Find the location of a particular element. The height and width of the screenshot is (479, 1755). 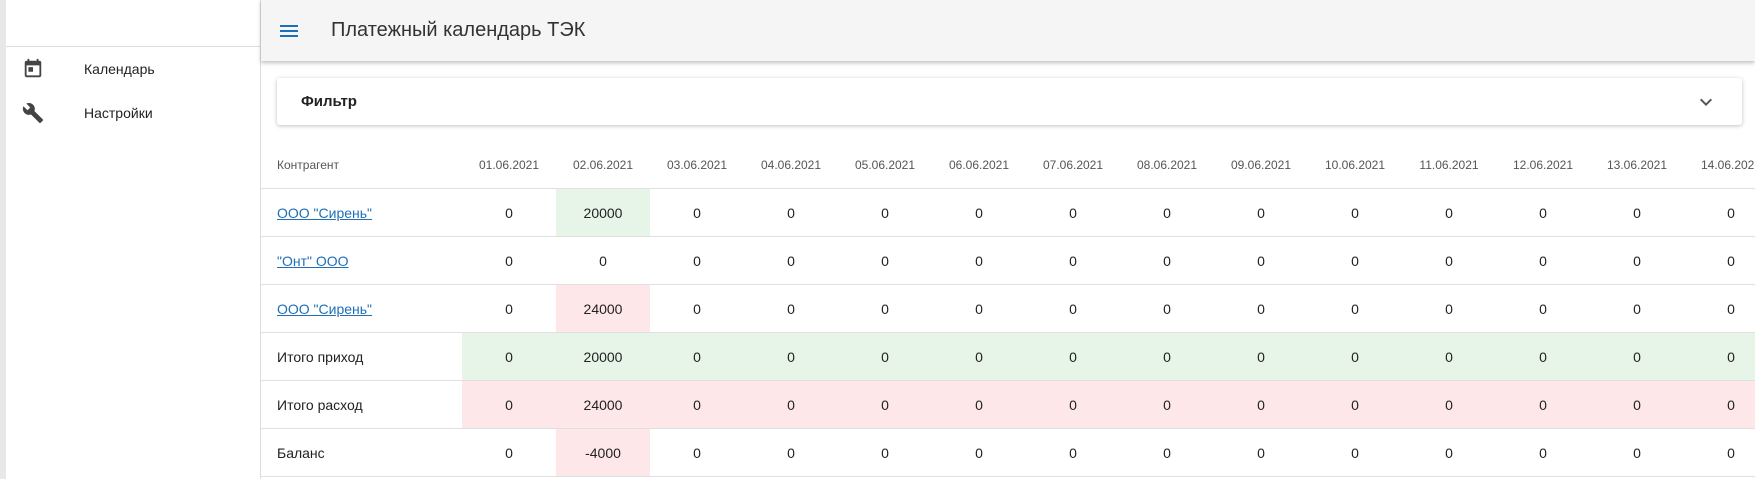

column-header: 09.06.2021 is located at coordinates (1261, 165).